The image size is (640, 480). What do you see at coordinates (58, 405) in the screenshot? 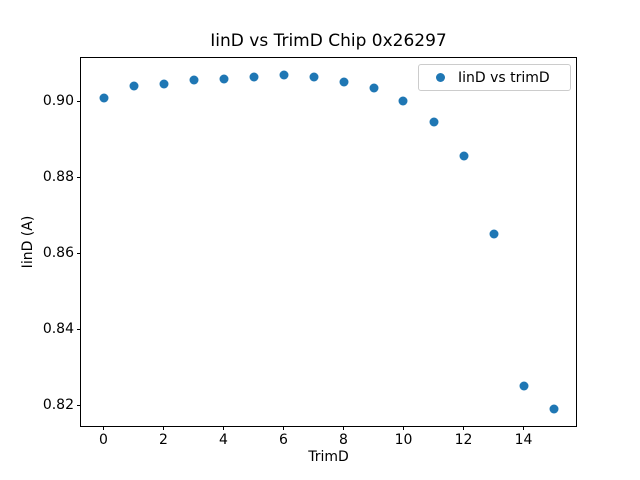
I see `y-tick-label: 0.82` at bounding box center [58, 405].